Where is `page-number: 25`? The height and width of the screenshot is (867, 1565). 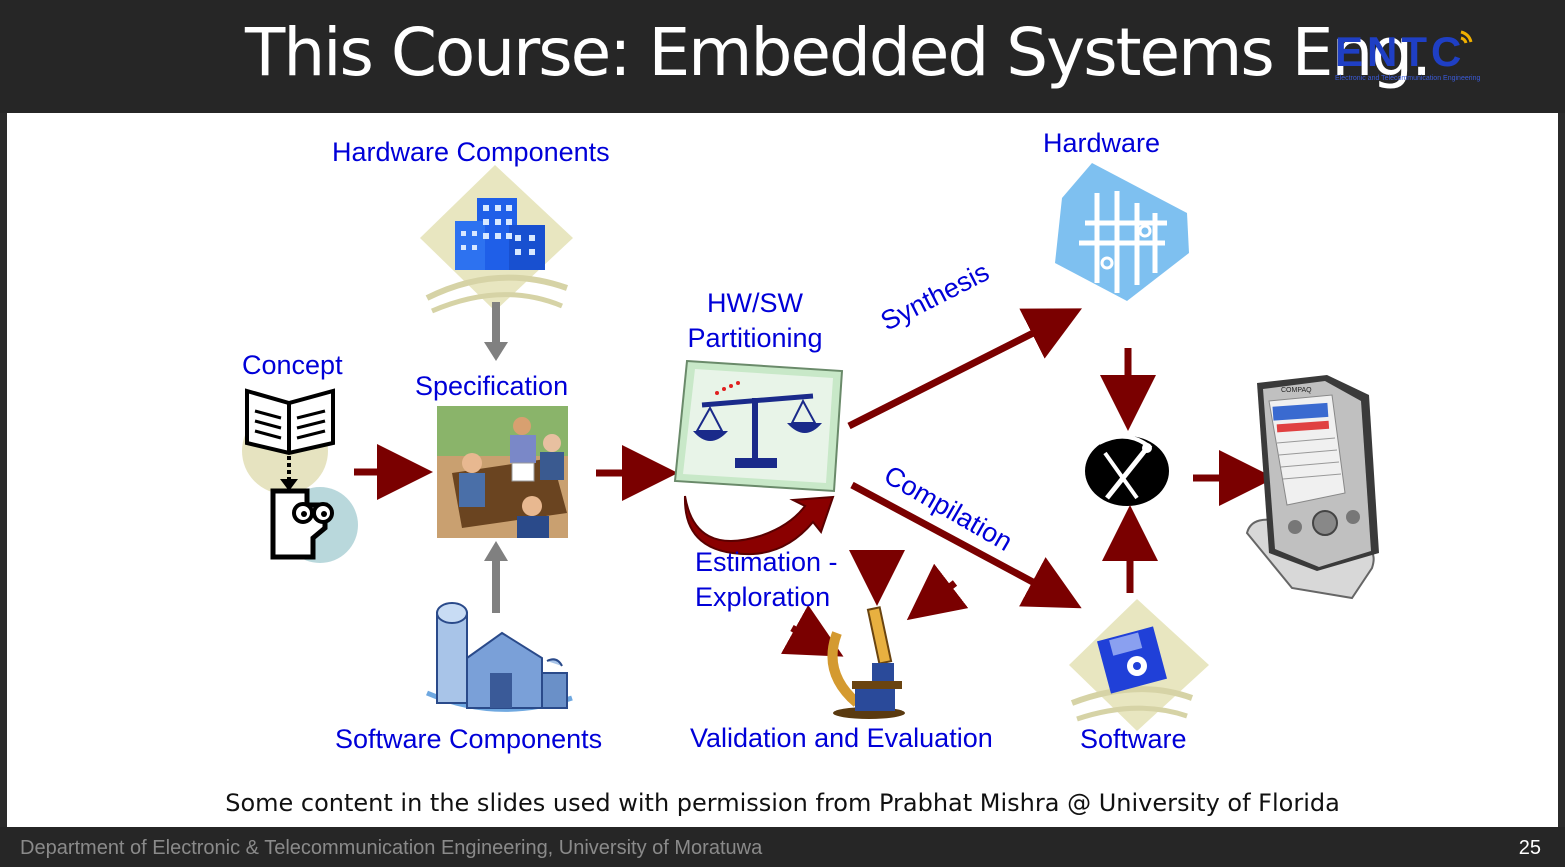
page-number: 25 is located at coordinates (1529, 848).